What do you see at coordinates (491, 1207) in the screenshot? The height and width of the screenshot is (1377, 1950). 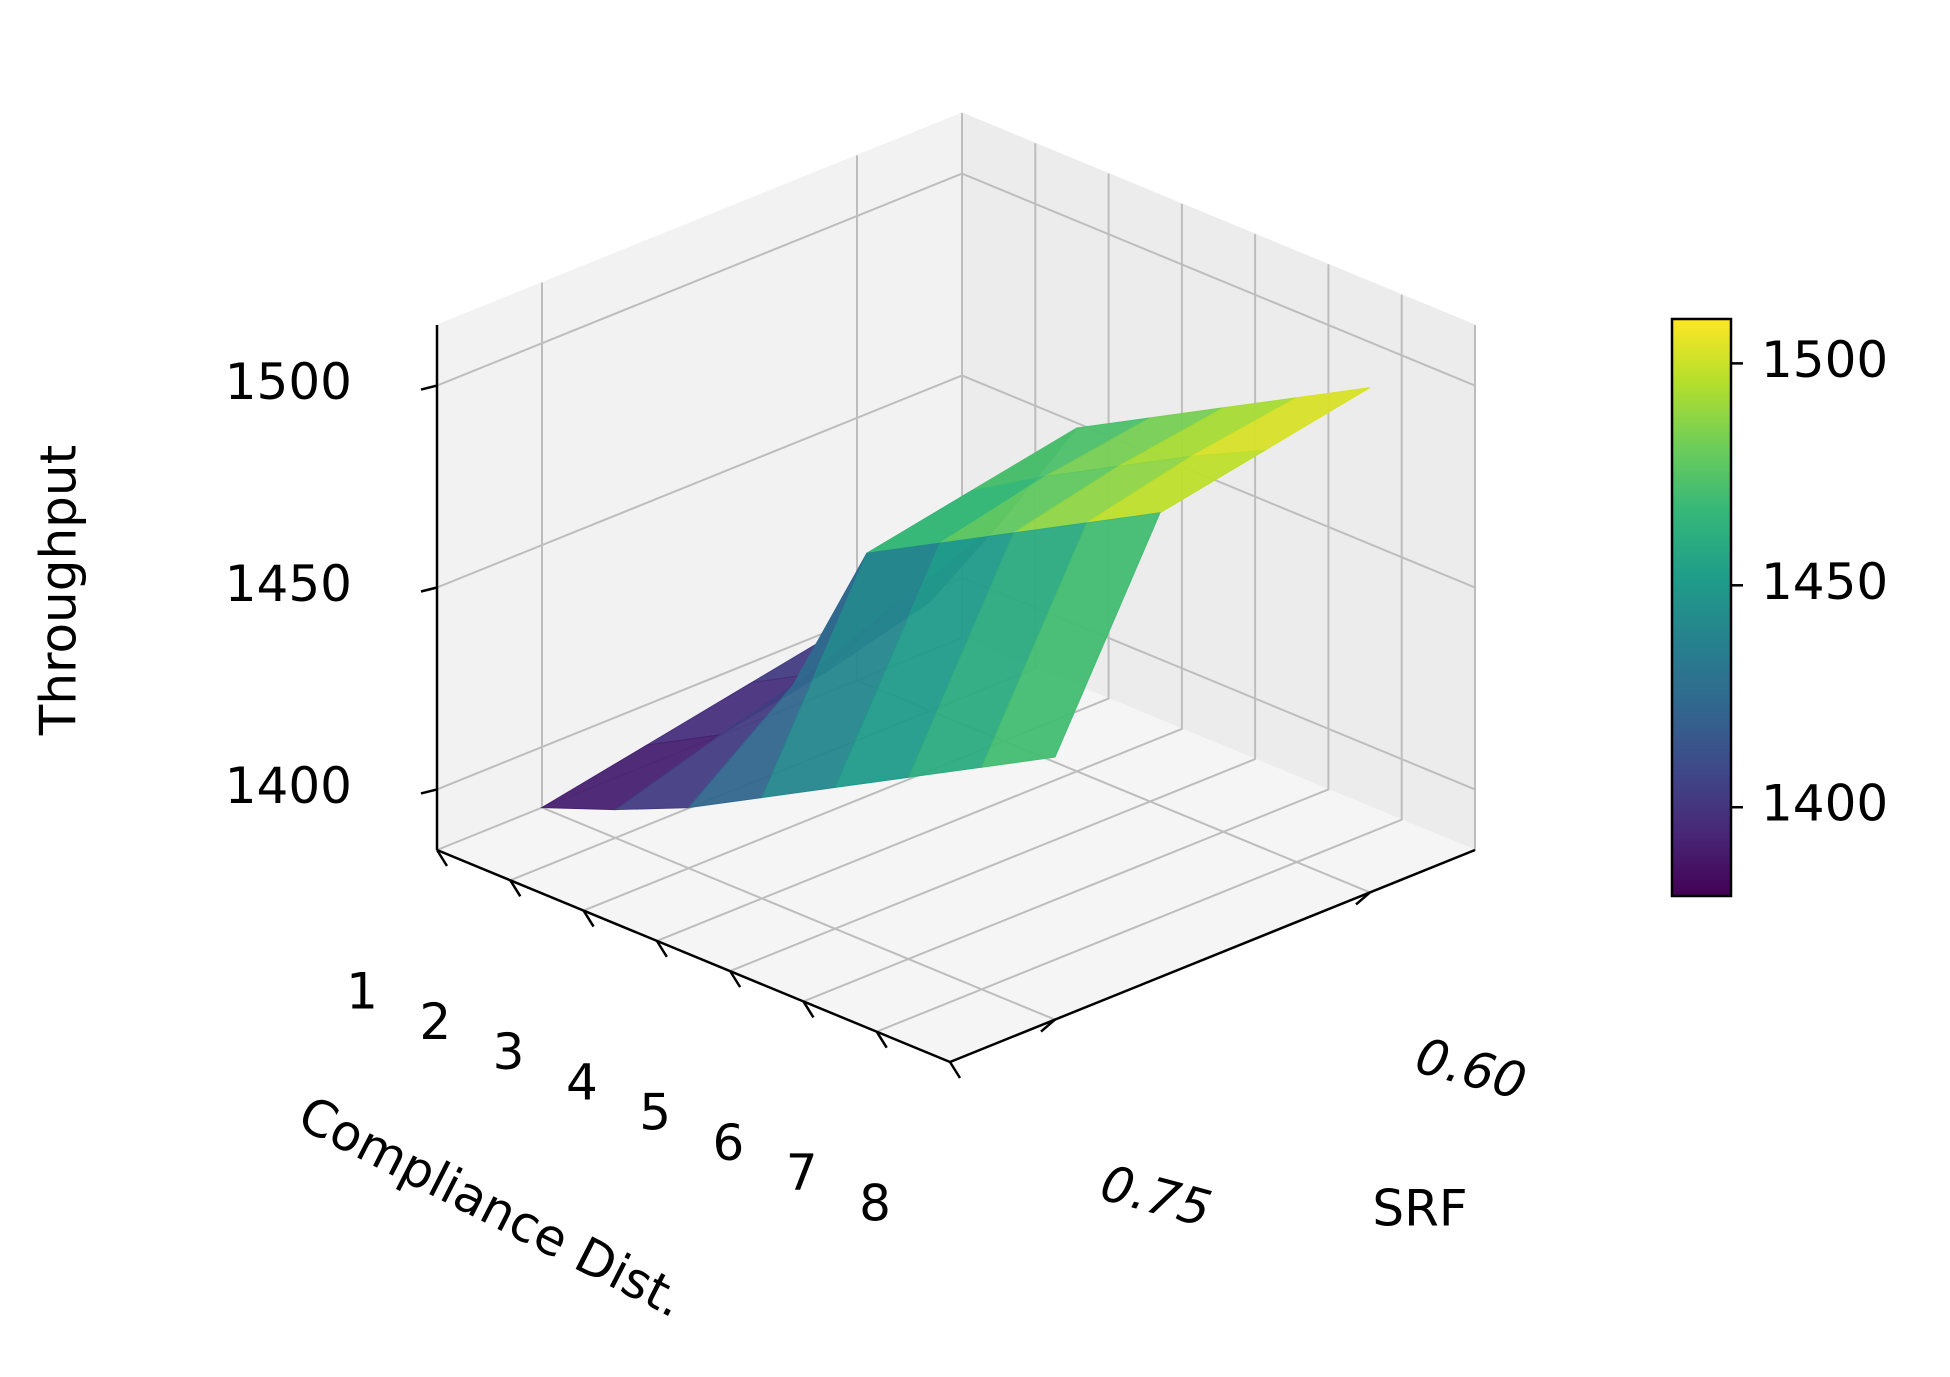 I see `x-axis-label: Compliance Dist.` at bounding box center [491, 1207].